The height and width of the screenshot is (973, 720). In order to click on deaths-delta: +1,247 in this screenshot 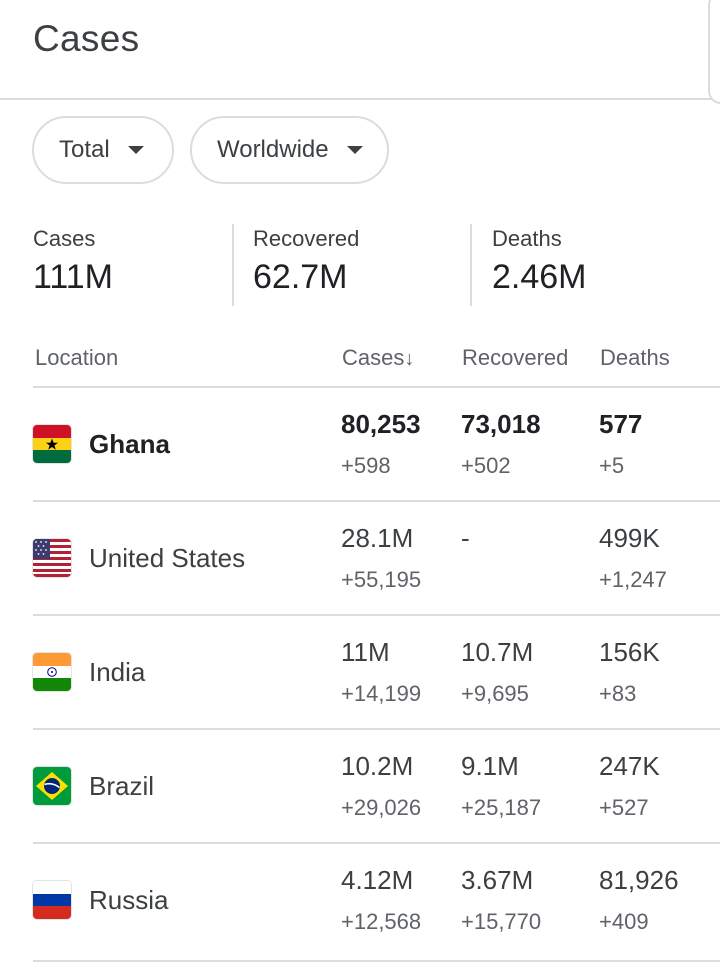, I will do `click(633, 579)`.